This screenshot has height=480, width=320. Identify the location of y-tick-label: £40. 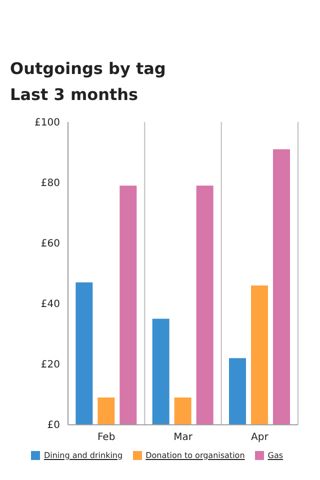
(50, 304).